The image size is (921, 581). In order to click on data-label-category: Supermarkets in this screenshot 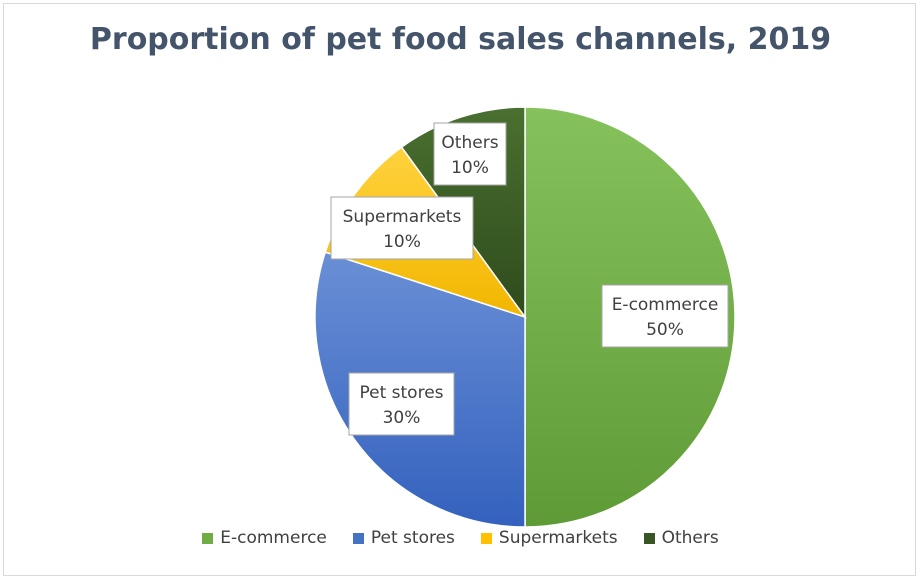, I will do `click(402, 217)`.